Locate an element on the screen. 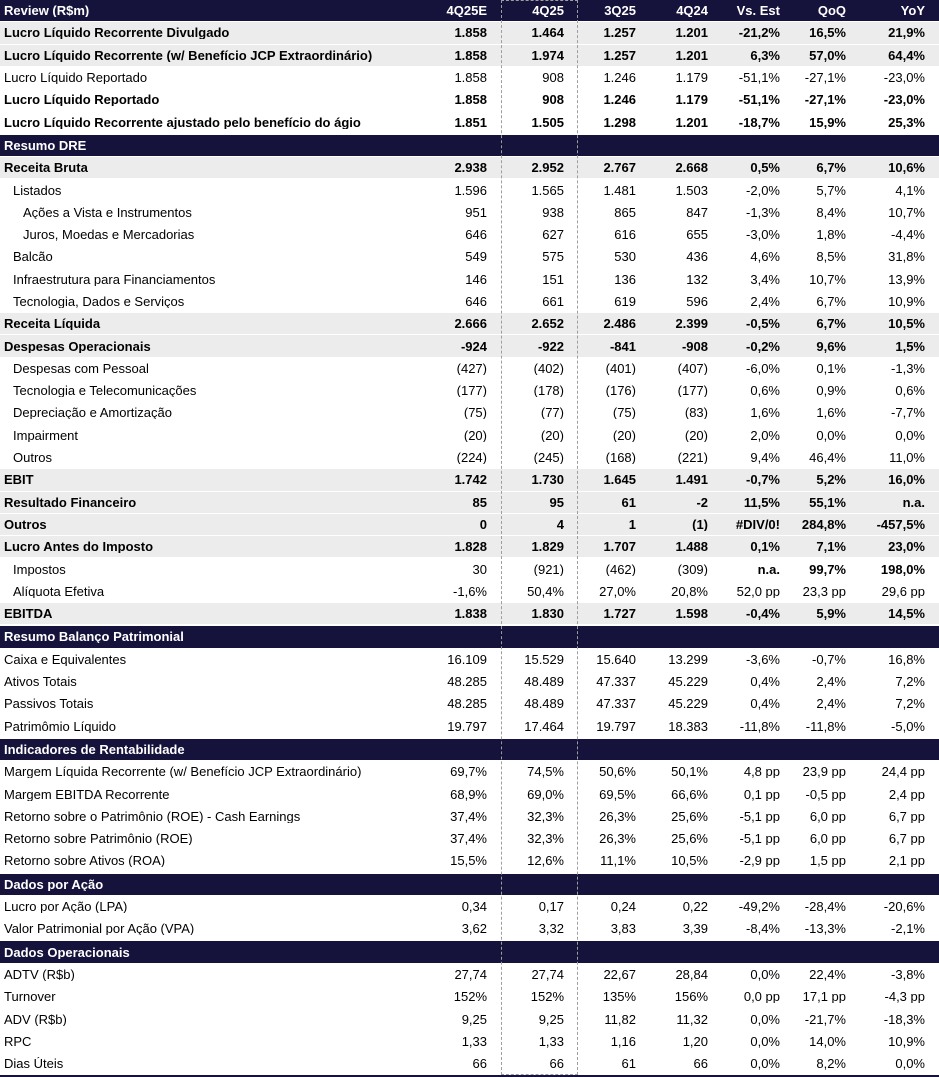 This screenshot has height=1077, width=939. value-cell: 661 is located at coordinates (553, 301).